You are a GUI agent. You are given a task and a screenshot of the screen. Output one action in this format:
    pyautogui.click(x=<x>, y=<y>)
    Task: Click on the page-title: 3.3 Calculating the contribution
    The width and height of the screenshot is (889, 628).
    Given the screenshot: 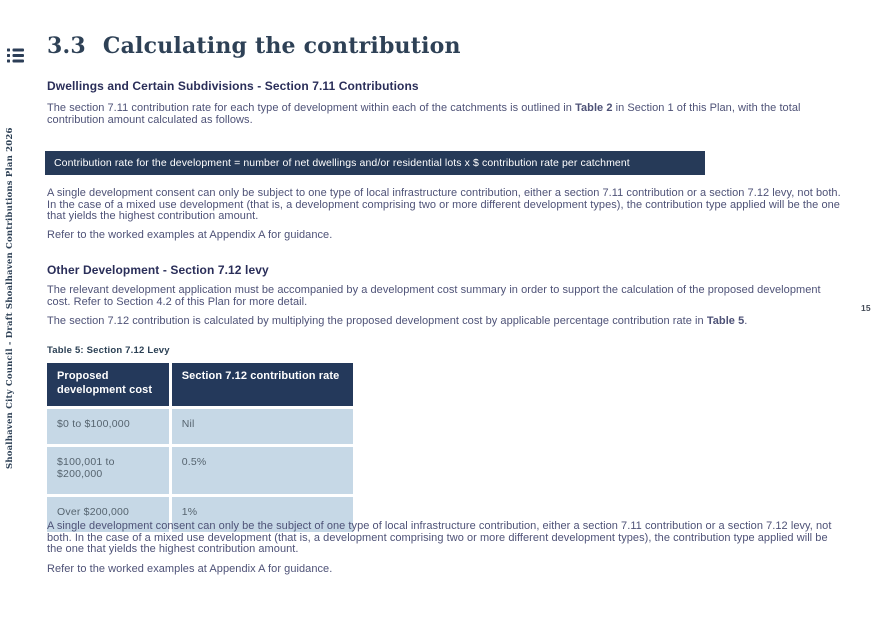 What is the action you would take?
    pyautogui.click(x=444, y=46)
    